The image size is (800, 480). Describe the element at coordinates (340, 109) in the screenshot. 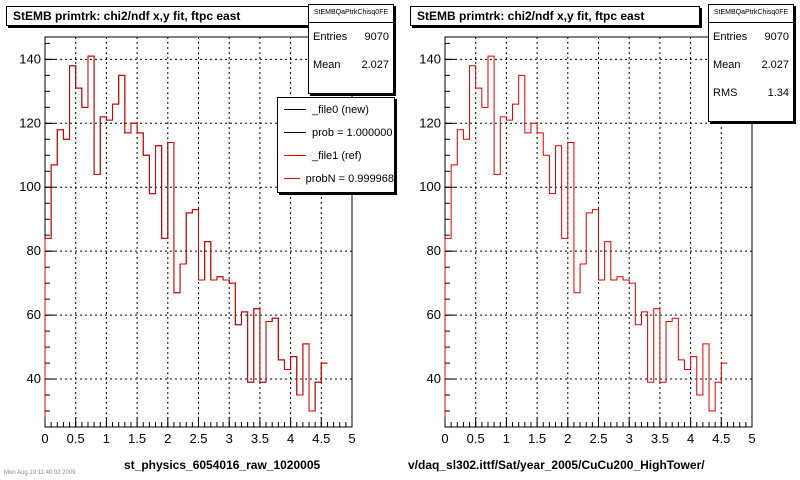

I see `legend-label-file0: _file0 (new)` at that location.